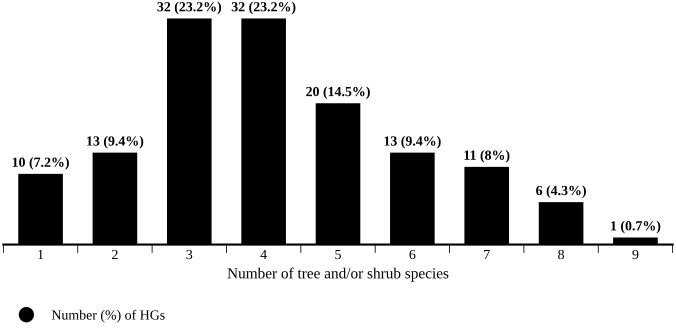 The height and width of the screenshot is (335, 676). I want to click on legend-label: Number (%) of HGs, so click(108, 316).